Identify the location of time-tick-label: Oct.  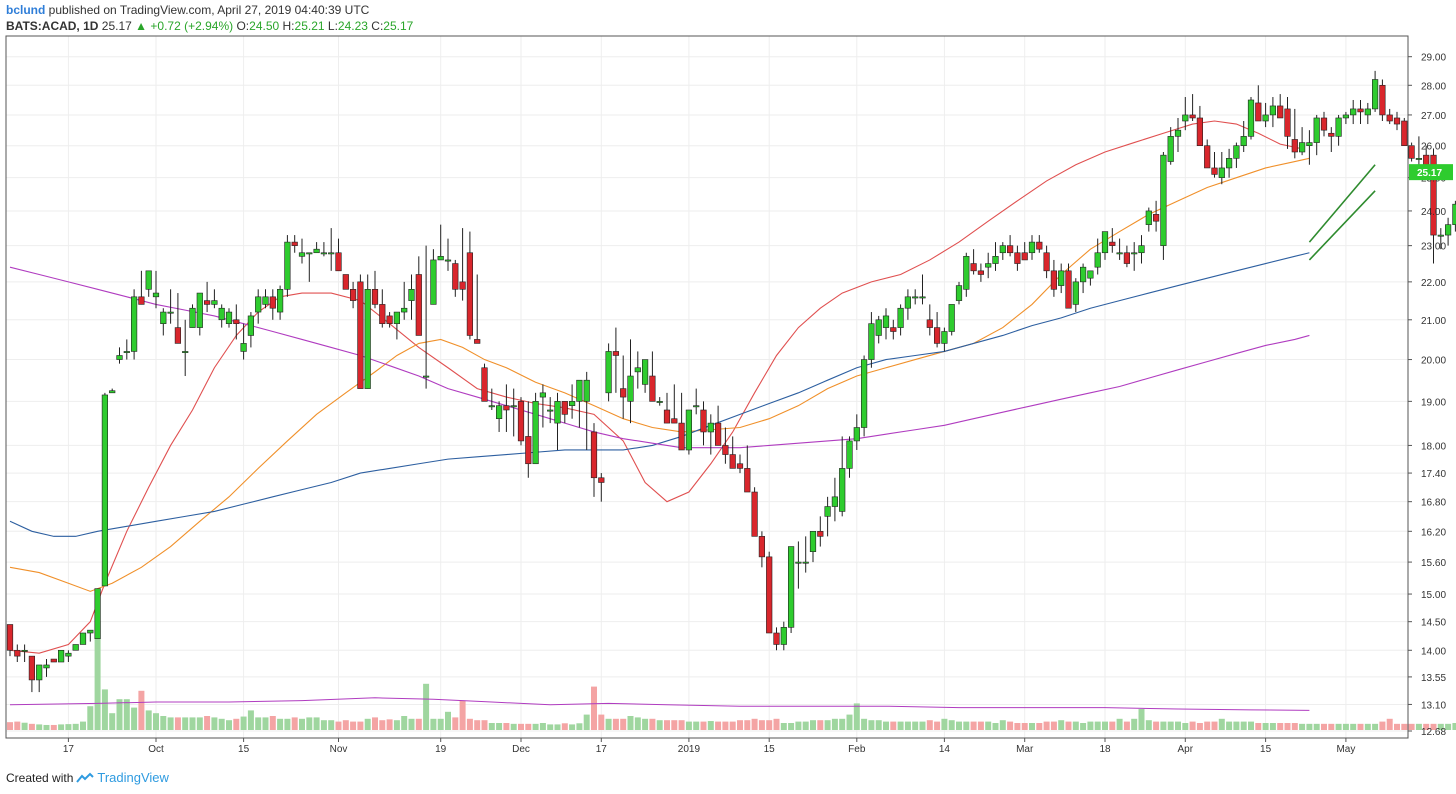
(156, 749).